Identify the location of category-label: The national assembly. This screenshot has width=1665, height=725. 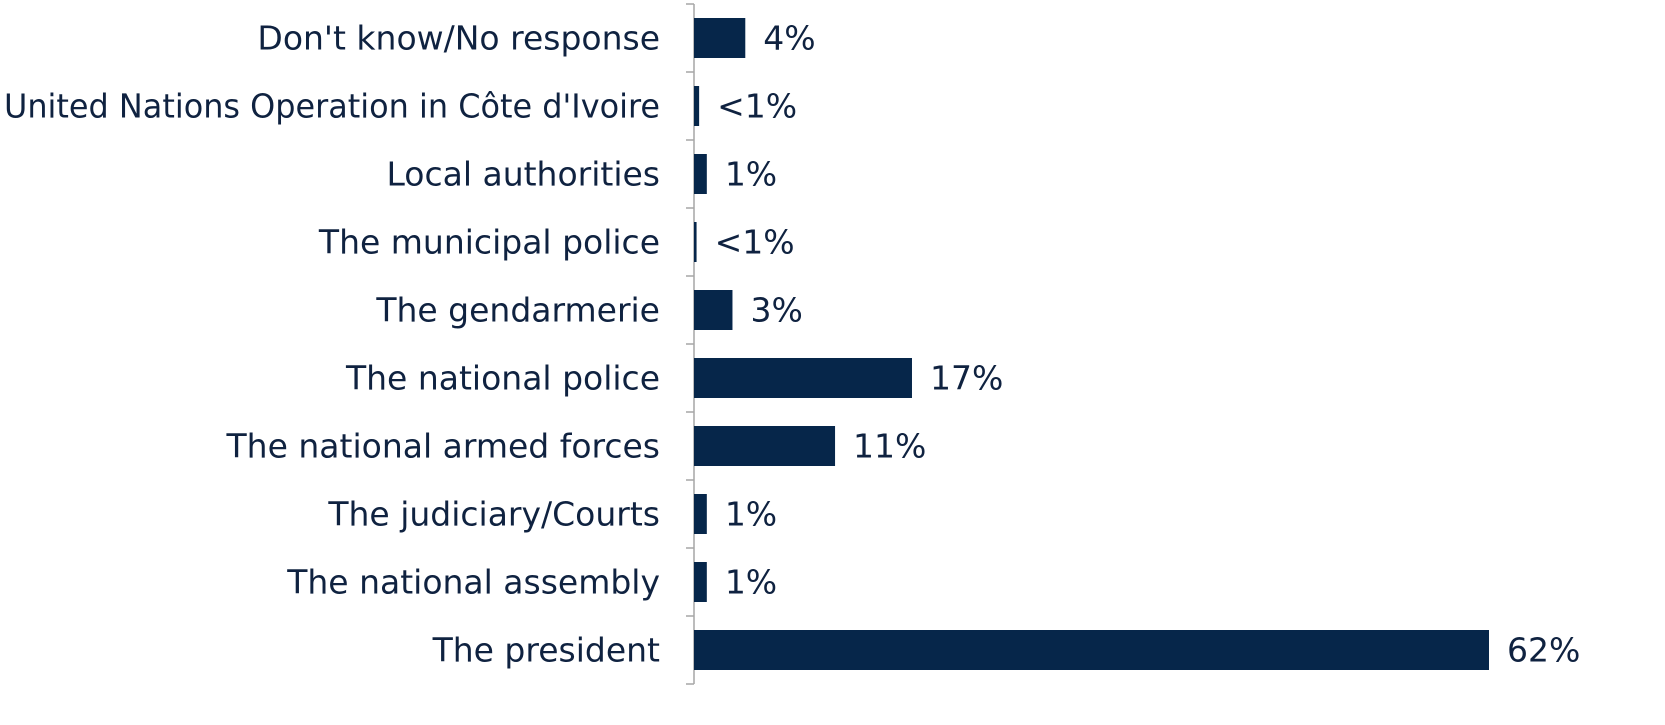
(473, 582).